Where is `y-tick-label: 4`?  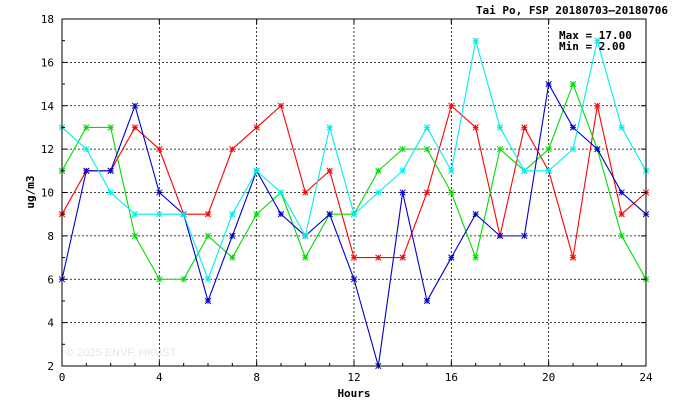
y-tick-label: 4 is located at coordinates (50, 323).